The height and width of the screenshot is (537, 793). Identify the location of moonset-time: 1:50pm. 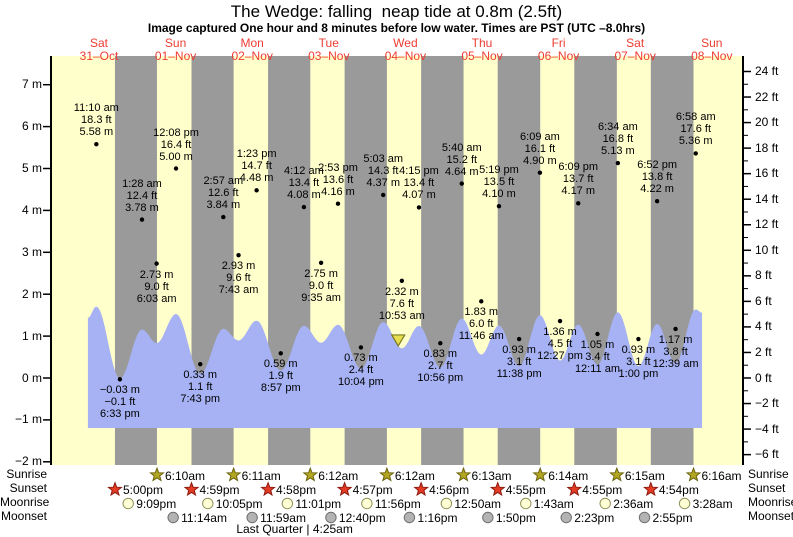
(515, 518).